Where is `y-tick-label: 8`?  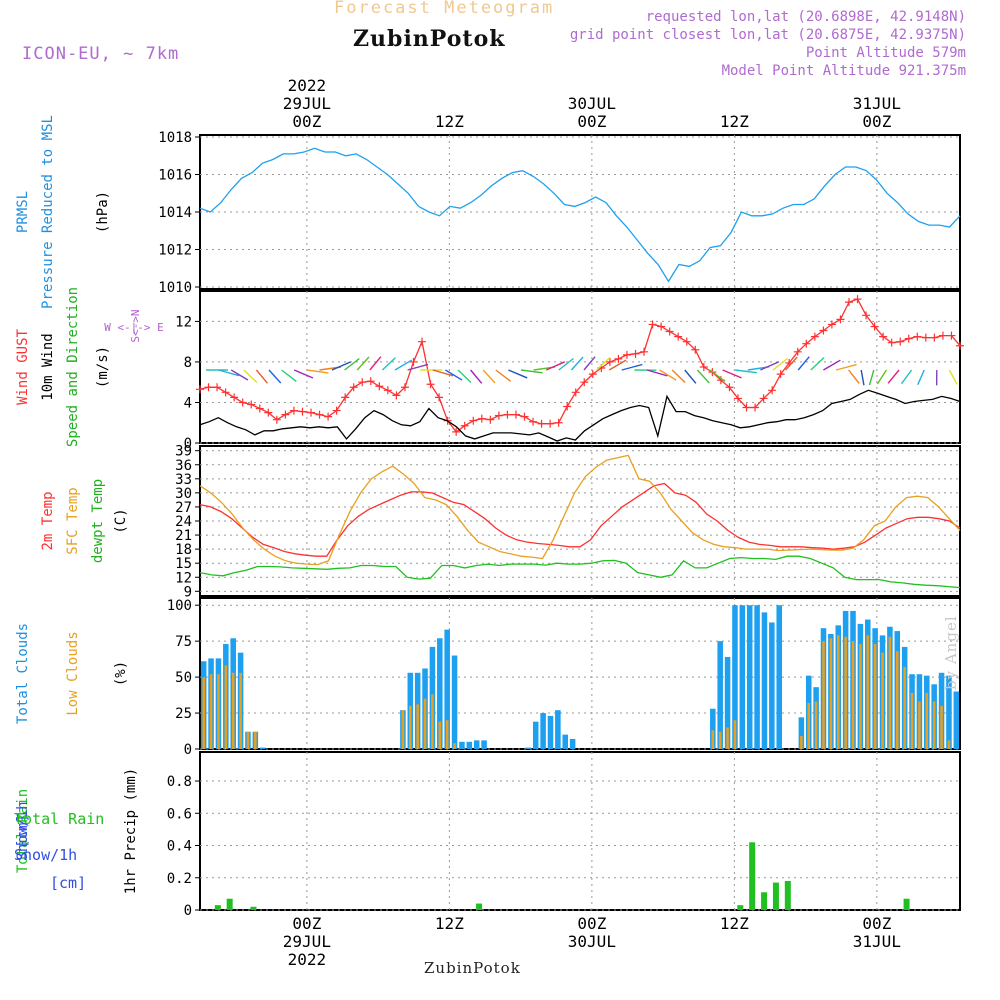
y-tick-label: 8 is located at coordinates (188, 363).